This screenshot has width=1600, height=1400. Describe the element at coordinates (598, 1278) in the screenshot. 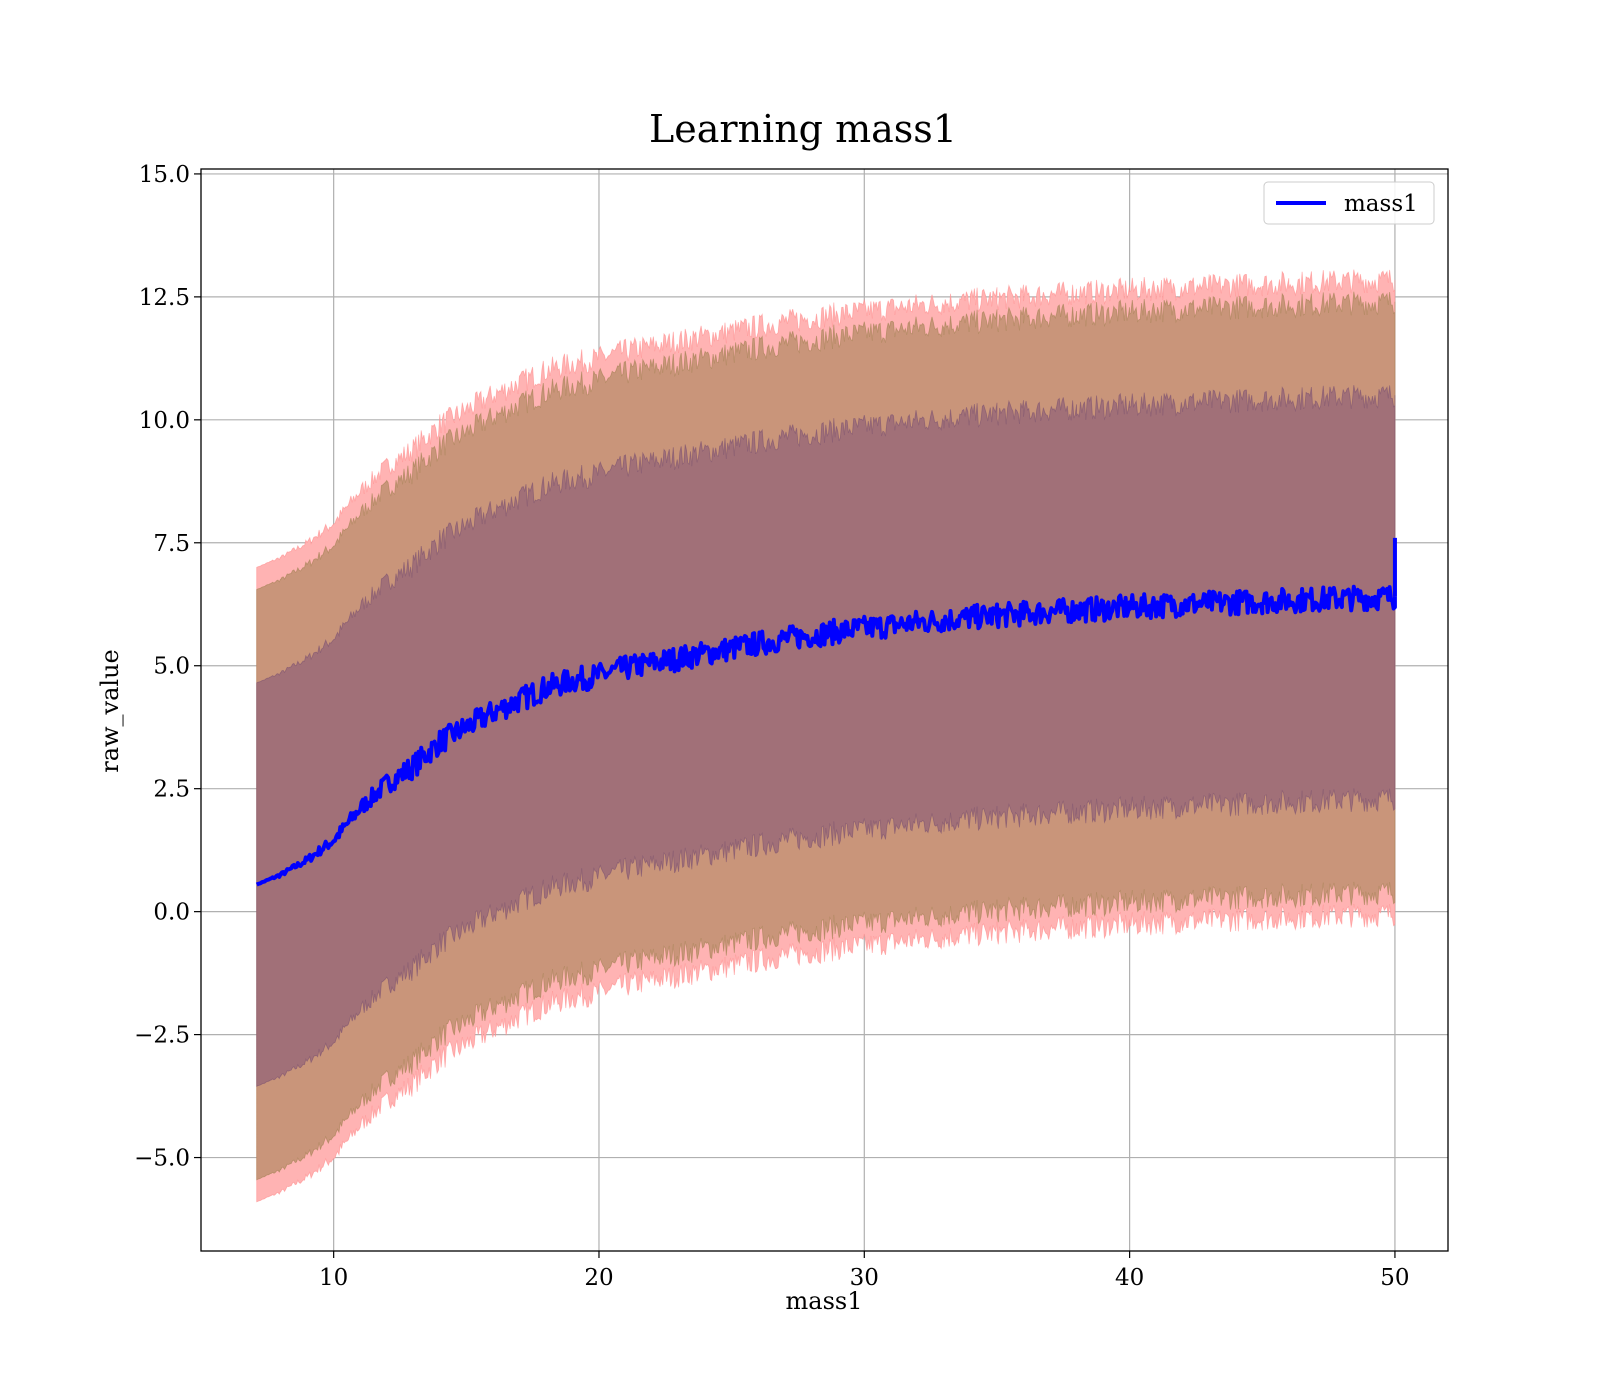

I see `x-tick-label: 20` at that location.